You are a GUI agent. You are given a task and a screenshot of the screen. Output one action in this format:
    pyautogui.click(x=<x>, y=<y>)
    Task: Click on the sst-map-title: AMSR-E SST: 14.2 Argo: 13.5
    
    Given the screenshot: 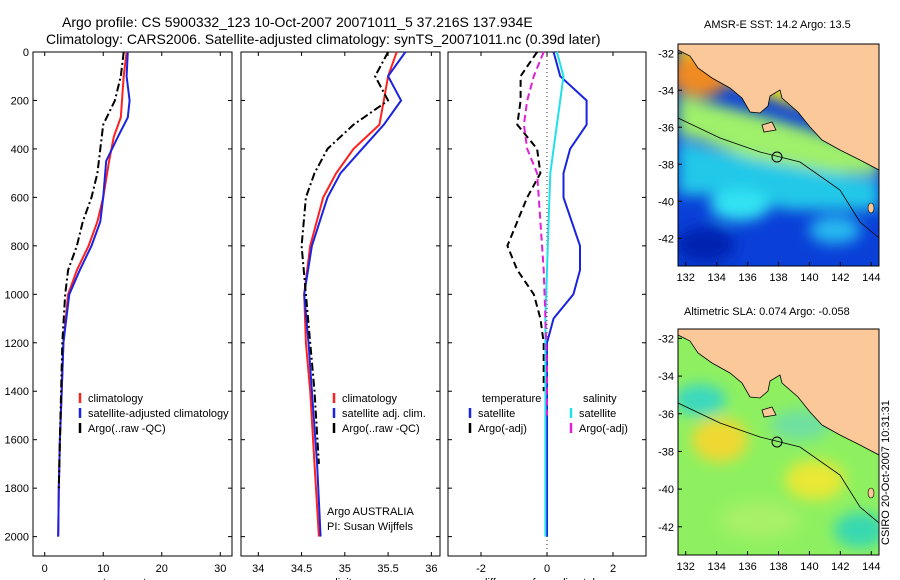 What is the action you would take?
    pyautogui.click(x=777, y=25)
    